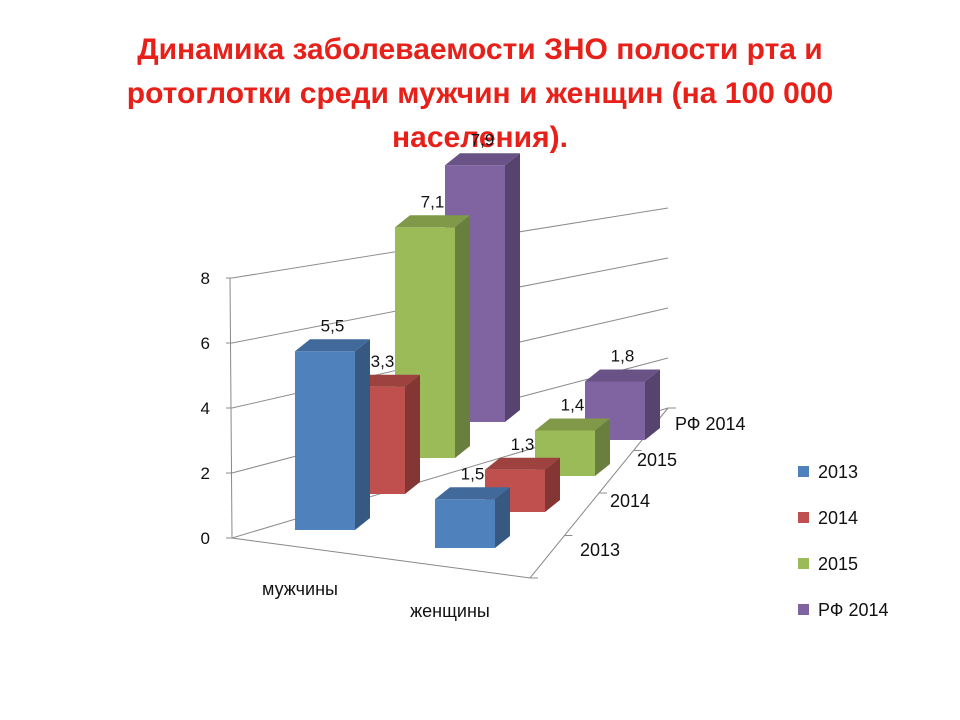  I want to click on bar-2013-men, so click(332, 434).